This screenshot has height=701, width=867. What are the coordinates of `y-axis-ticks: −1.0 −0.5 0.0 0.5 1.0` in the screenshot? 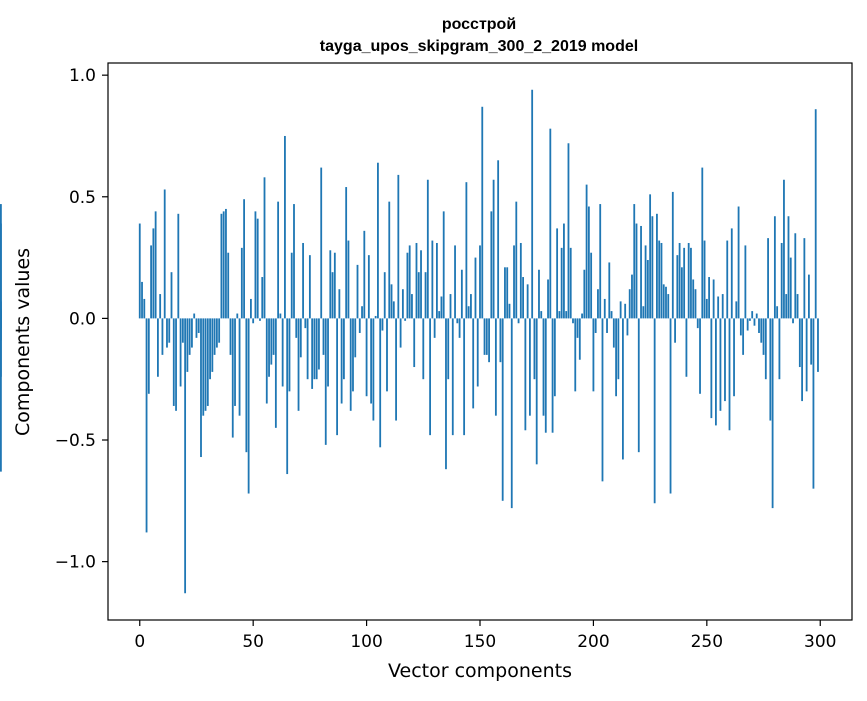 It's located at (81, 319).